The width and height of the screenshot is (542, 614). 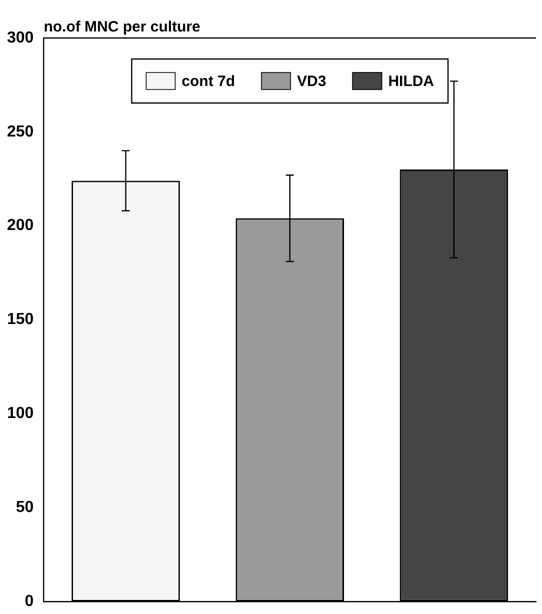 What do you see at coordinates (122, 27) in the screenshot?
I see `y-axis-title: no.of MNC per culture` at bounding box center [122, 27].